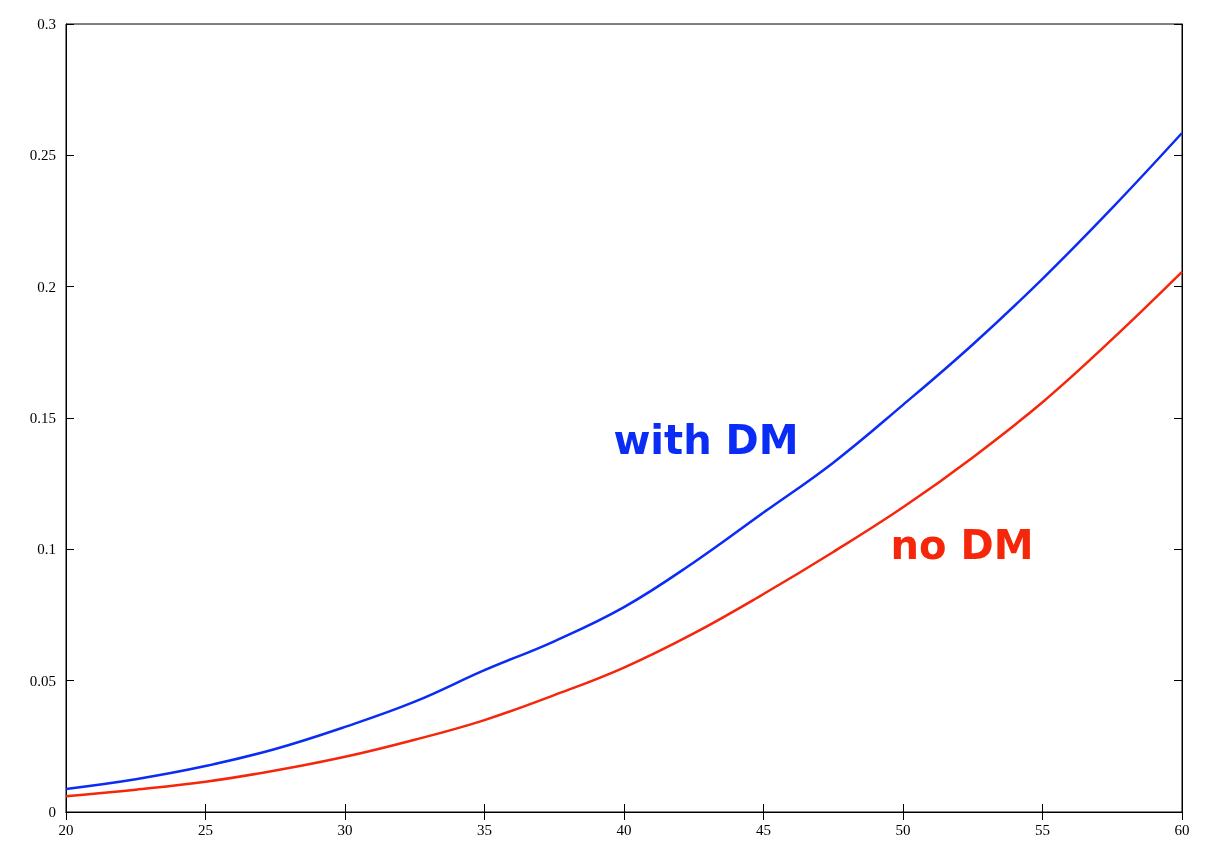 The height and width of the screenshot is (855, 1216). Describe the element at coordinates (52, 812) in the screenshot. I see `y-tick-label: 0` at that location.